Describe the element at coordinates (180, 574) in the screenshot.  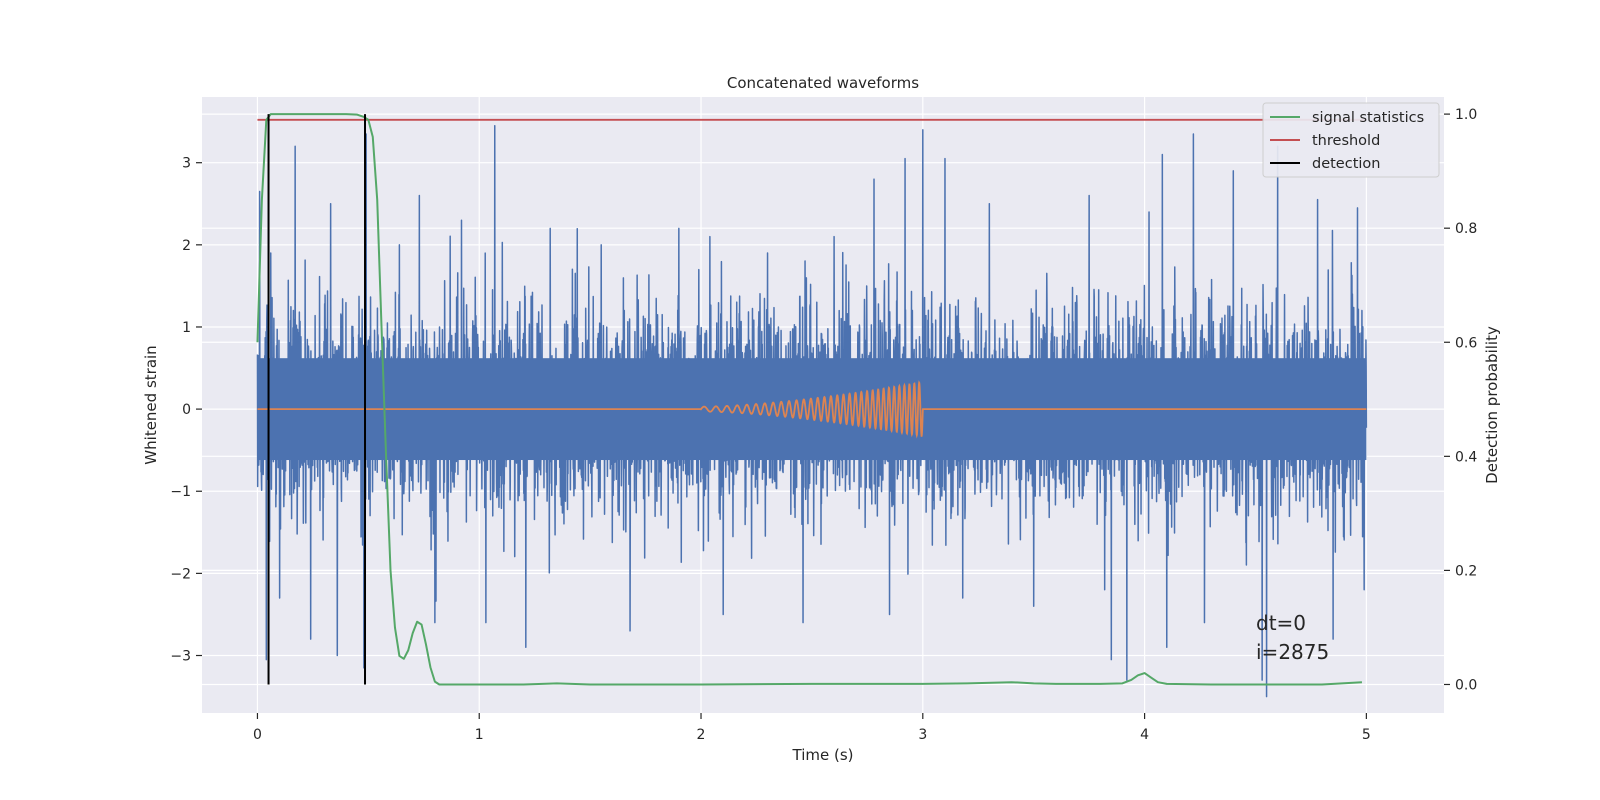
I see `y-tick-label: −2` at that location.